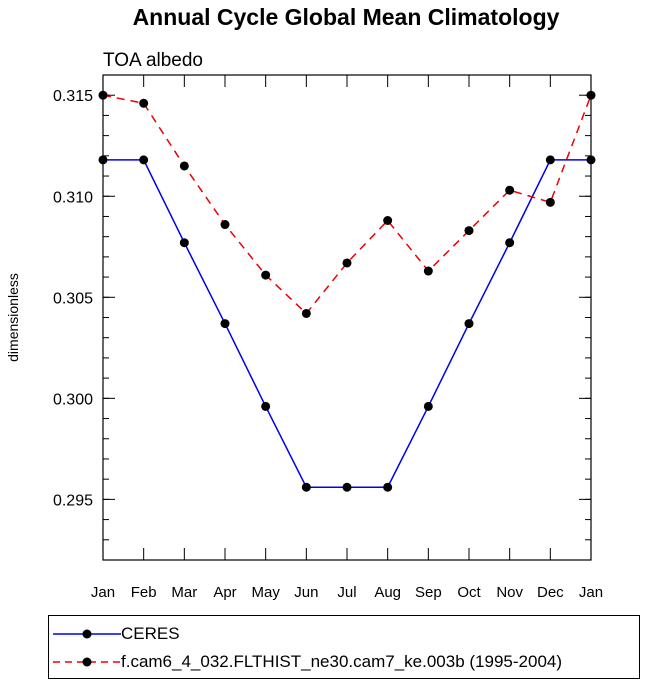 The width and height of the screenshot is (648, 686). I want to click on x-tick-label: Mar, so click(184, 592).